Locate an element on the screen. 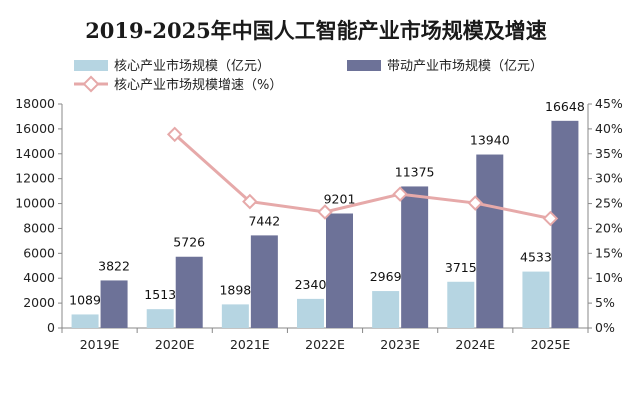 The image size is (632, 400). y-right-tick-label: 5% is located at coordinates (605, 302).